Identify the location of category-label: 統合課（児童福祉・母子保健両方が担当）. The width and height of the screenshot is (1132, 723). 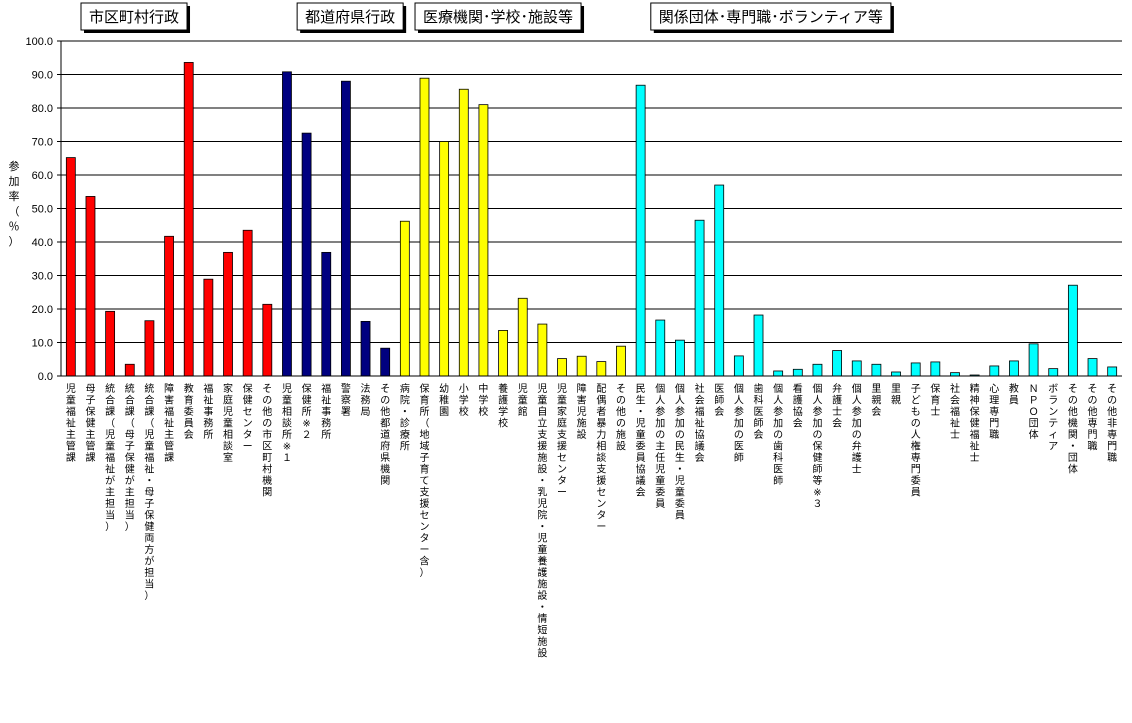
(149, 492).